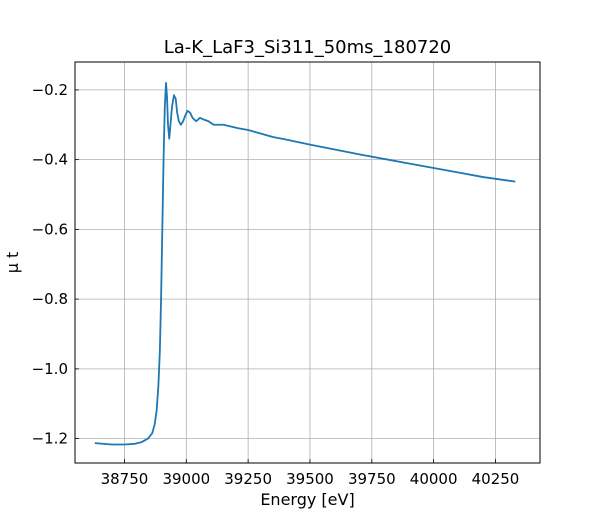  What do you see at coordinates (50, 369) in the screenshot?
I see `y-tick-label: −1.0` at bounding box center [50, 369].